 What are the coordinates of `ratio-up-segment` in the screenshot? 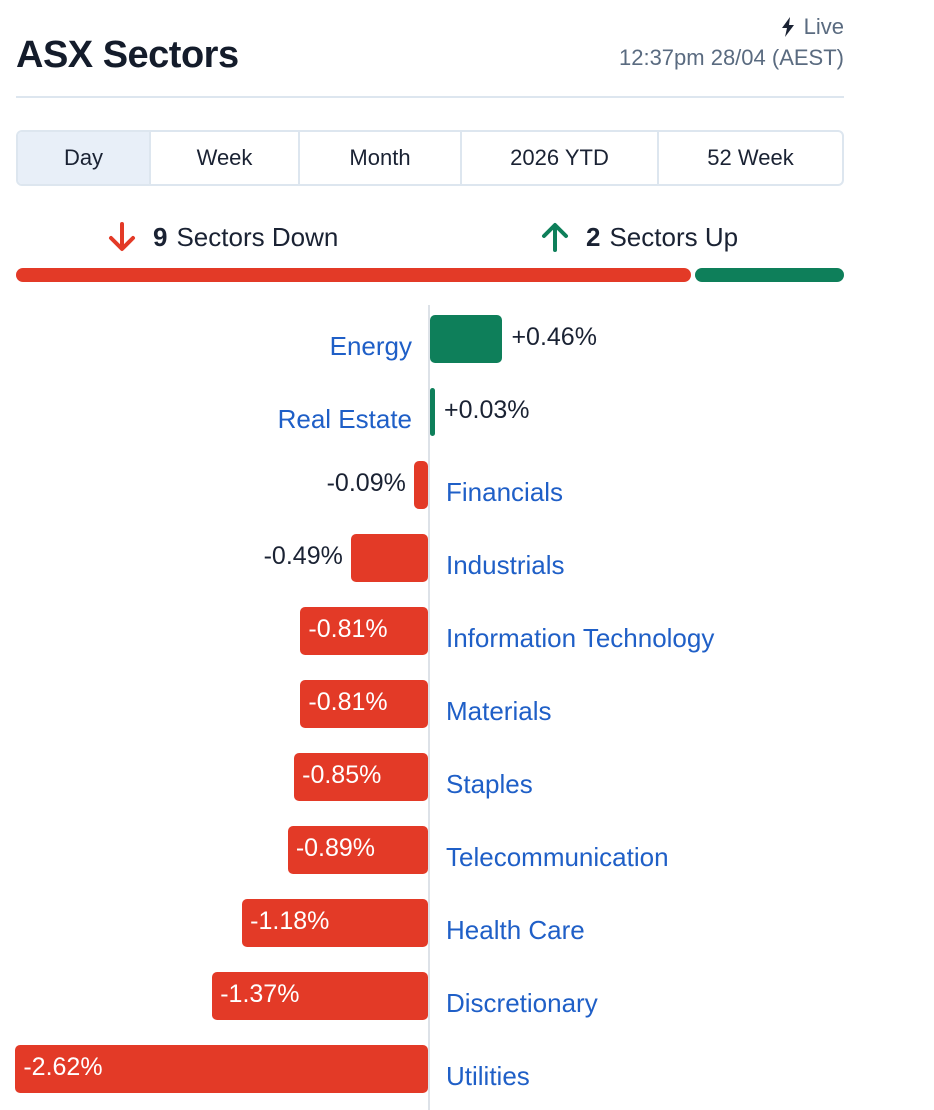 It's located at (769, 275).